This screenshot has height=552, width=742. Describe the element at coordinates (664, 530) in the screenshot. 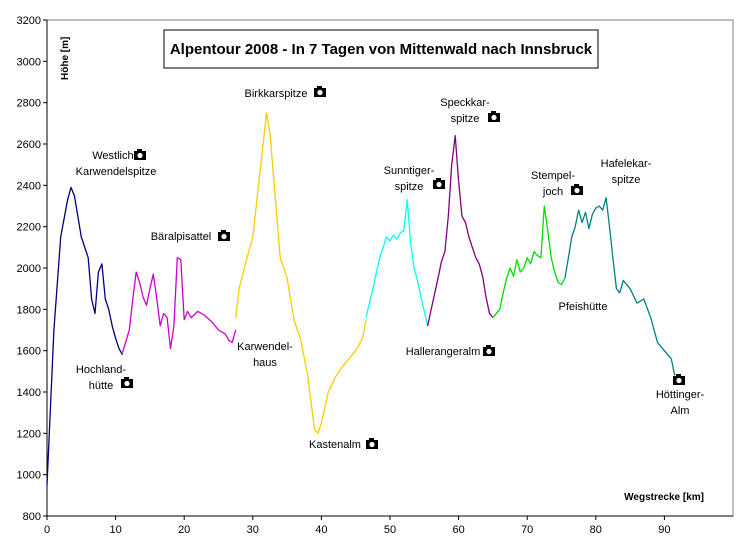

I see `x-tick-label: 90` at that location.